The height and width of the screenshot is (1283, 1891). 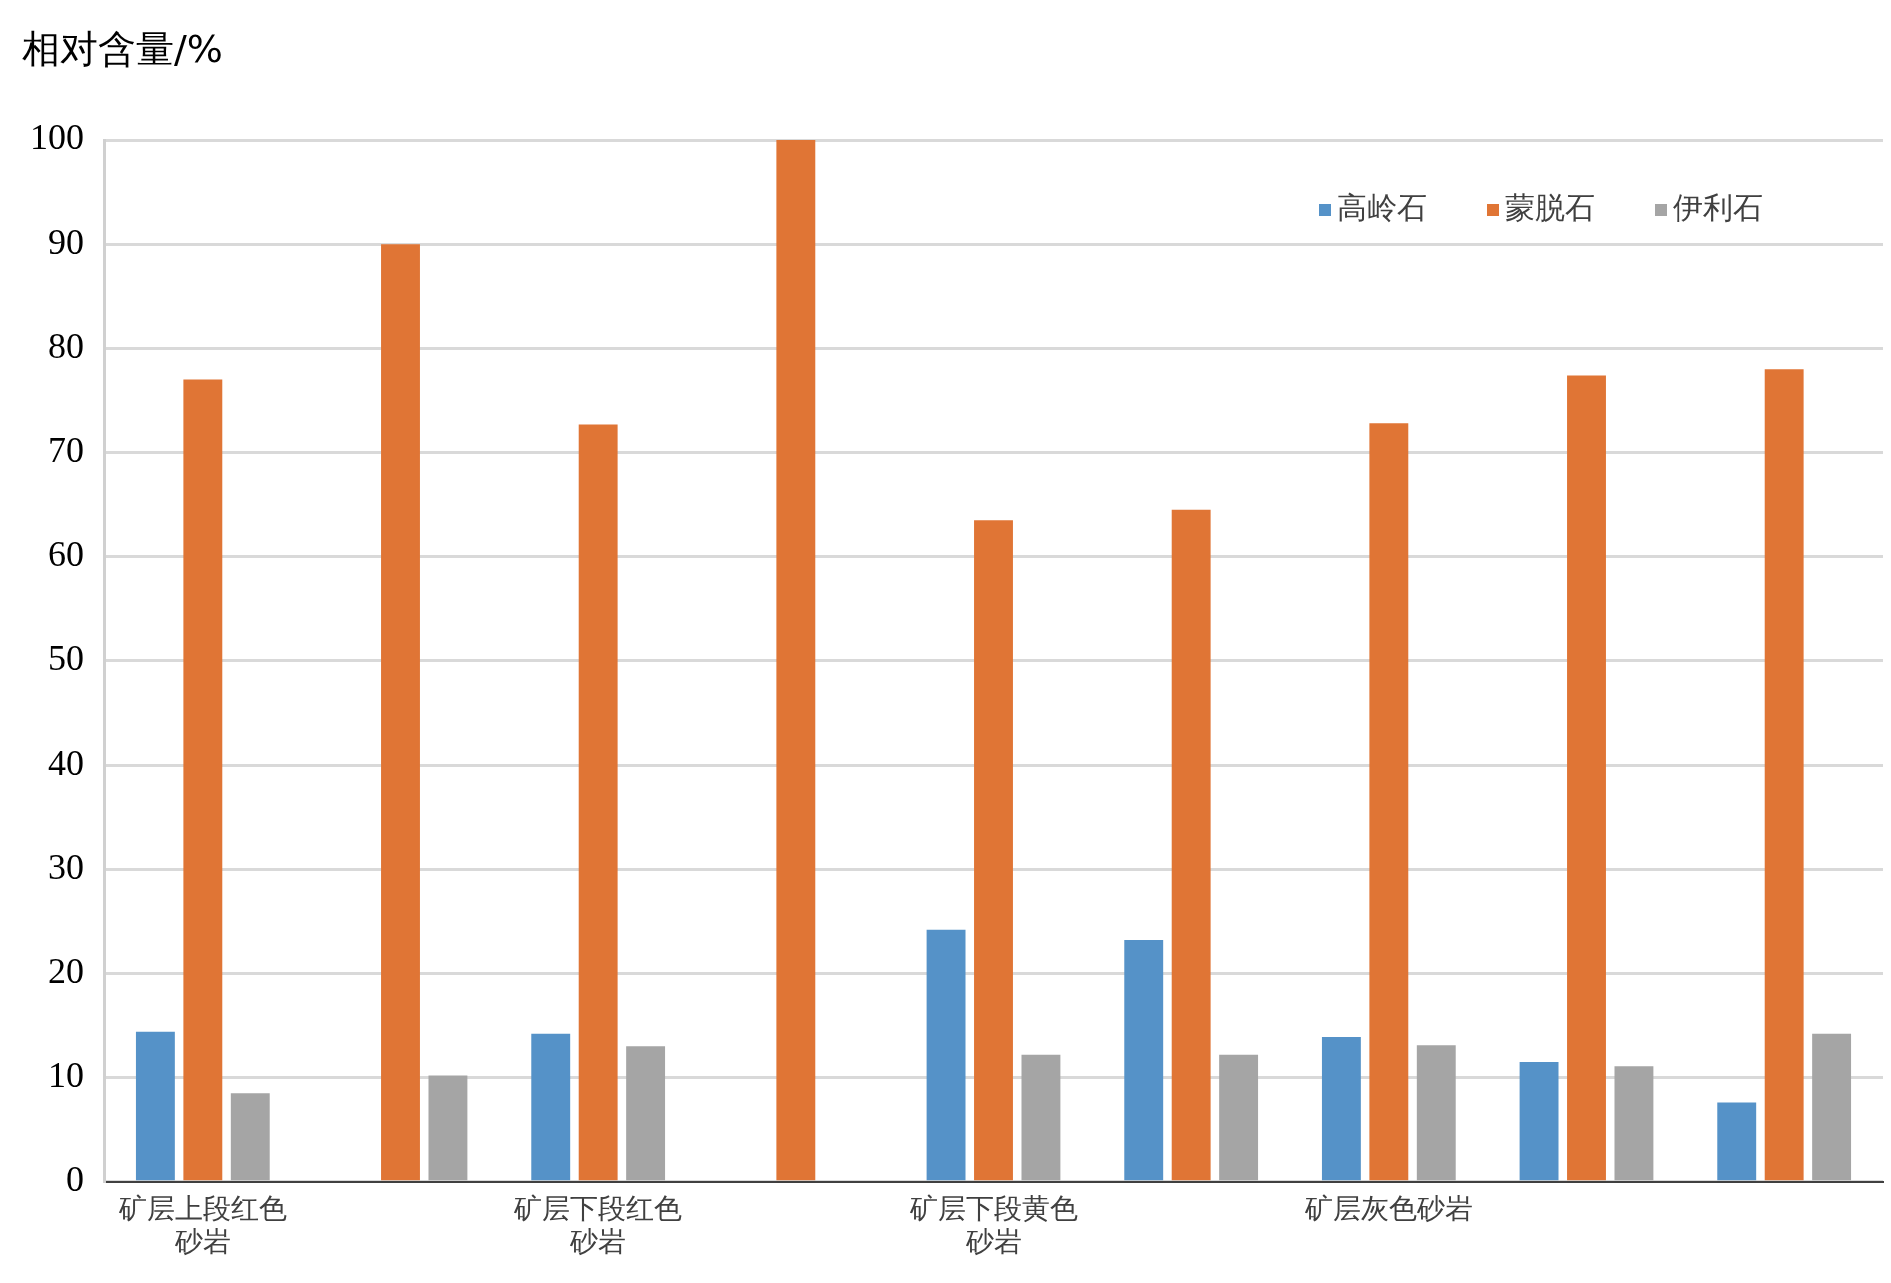 What do you see at coordinates (598, 1225) in the screenshot?
I see `x-tick-label: 矿层下段红色砂岩` at bounding box center [598, 1225].